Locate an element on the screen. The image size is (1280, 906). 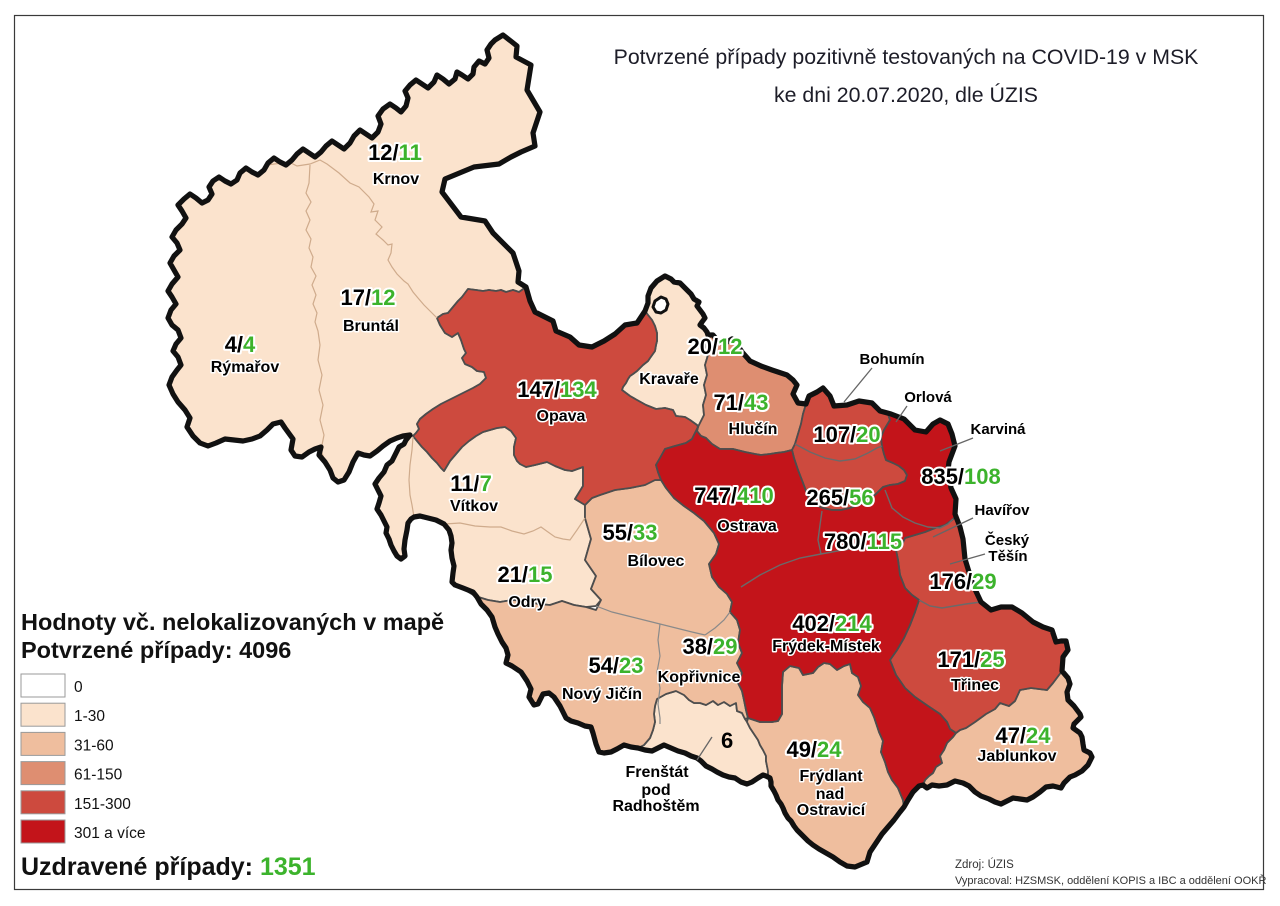
svg-text: 6 is located at coordinates (727, 740).